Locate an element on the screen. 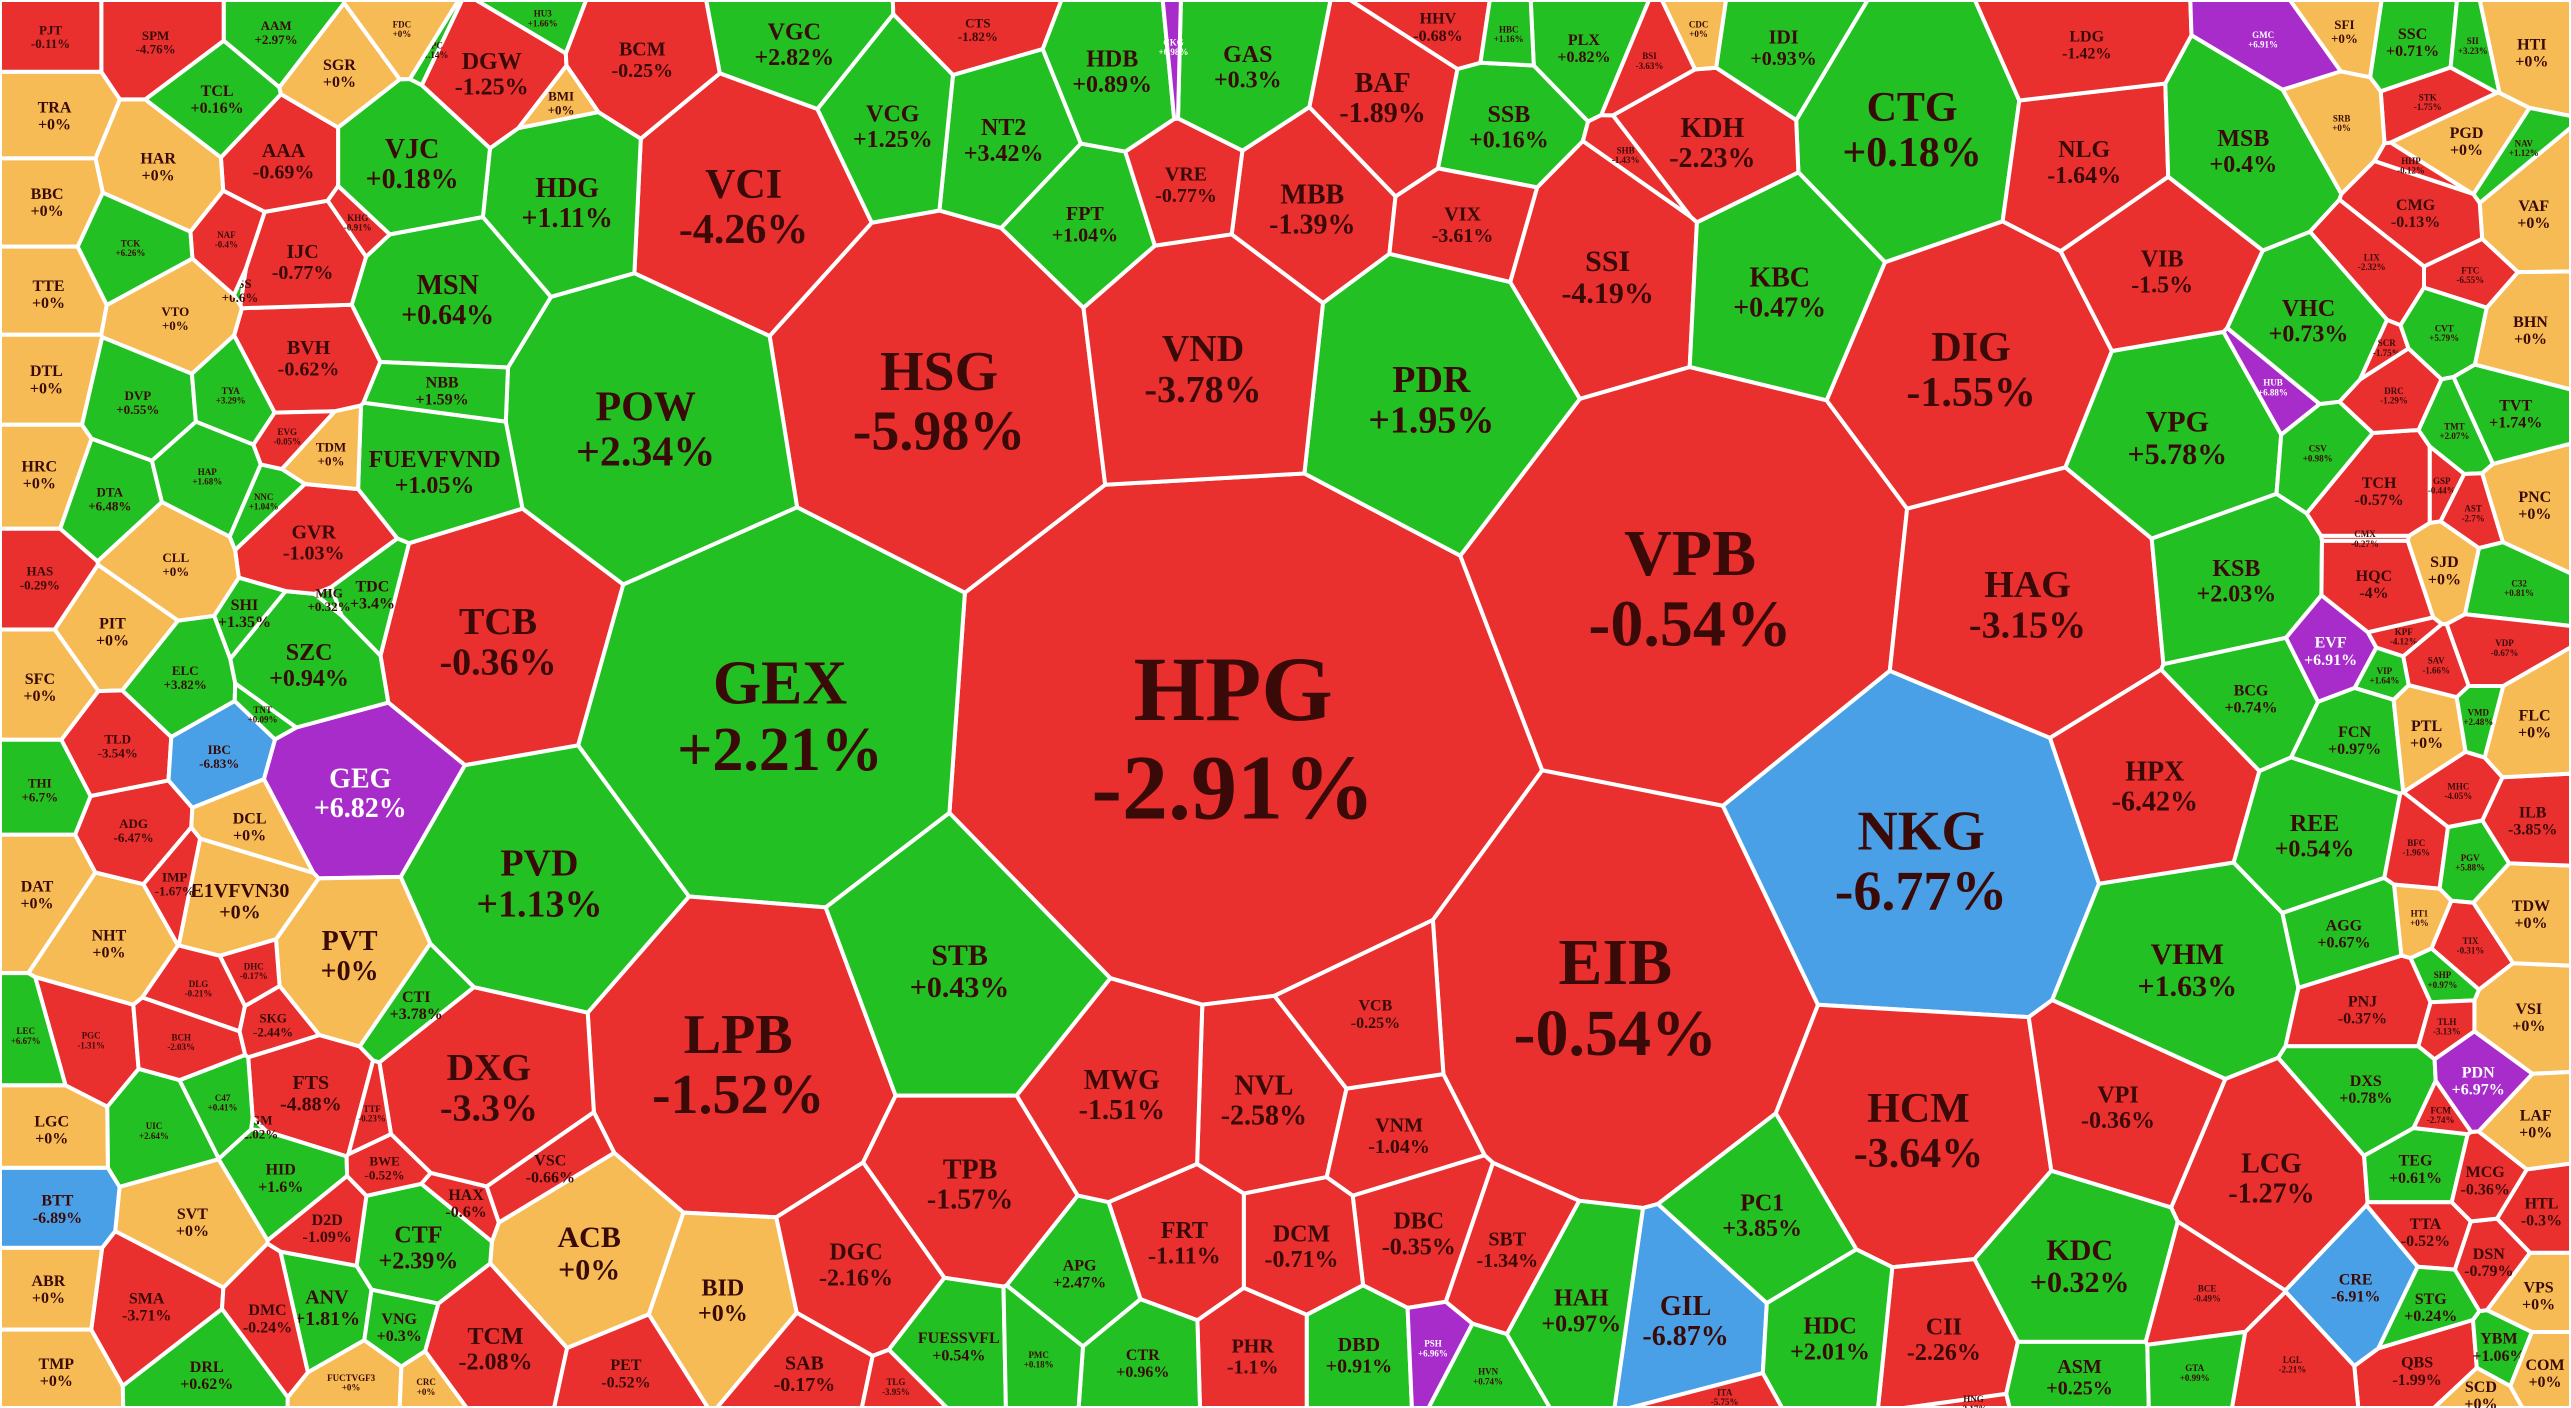 The width and height of the screenshot is (2571, 1408). cell-cts: CTS-1.82% is located at coordinates (977, 39).